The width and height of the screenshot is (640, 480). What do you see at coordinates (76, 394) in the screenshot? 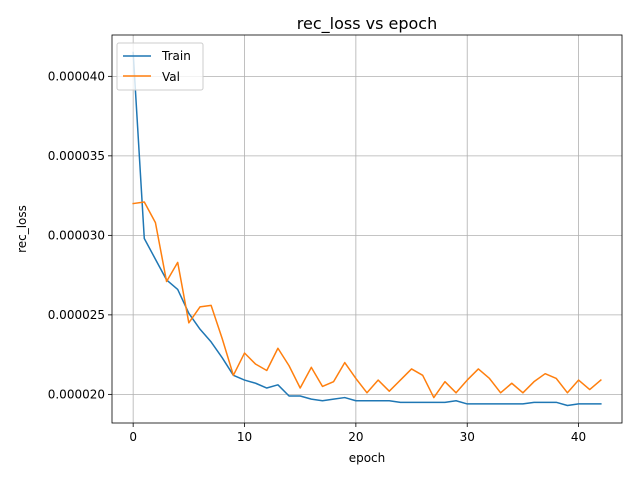
I see `y-tick-label: 0.000020` at bounding box center [76, 394].